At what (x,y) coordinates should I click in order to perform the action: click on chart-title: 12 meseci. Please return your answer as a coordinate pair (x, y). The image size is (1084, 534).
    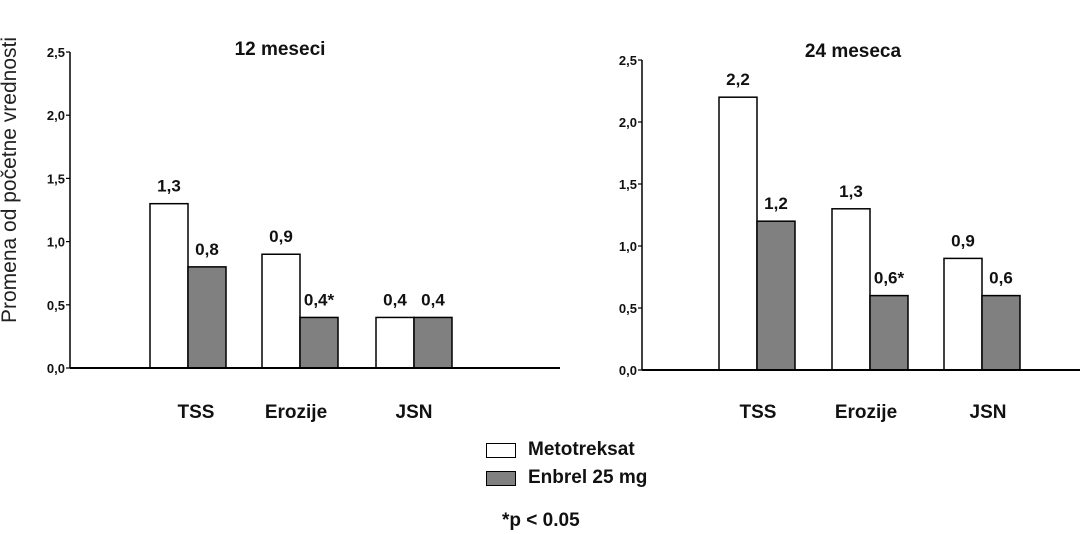
    Looking at the image, I should click on (280, 49).